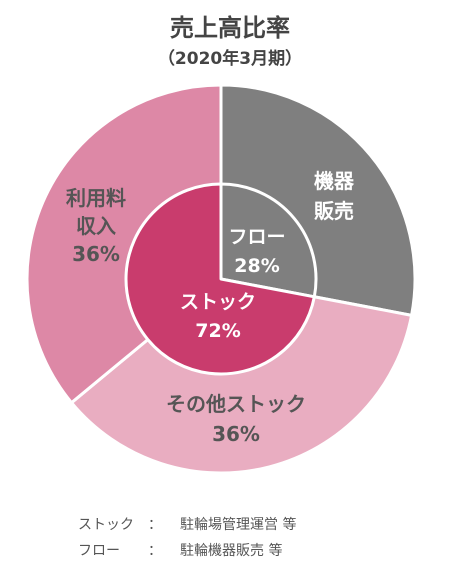  What do you see at coordinates (238, 525) in the screenshot?
I see `note-stock-value: 駐輪場管理運営 等` at bounding box center [238, 525].